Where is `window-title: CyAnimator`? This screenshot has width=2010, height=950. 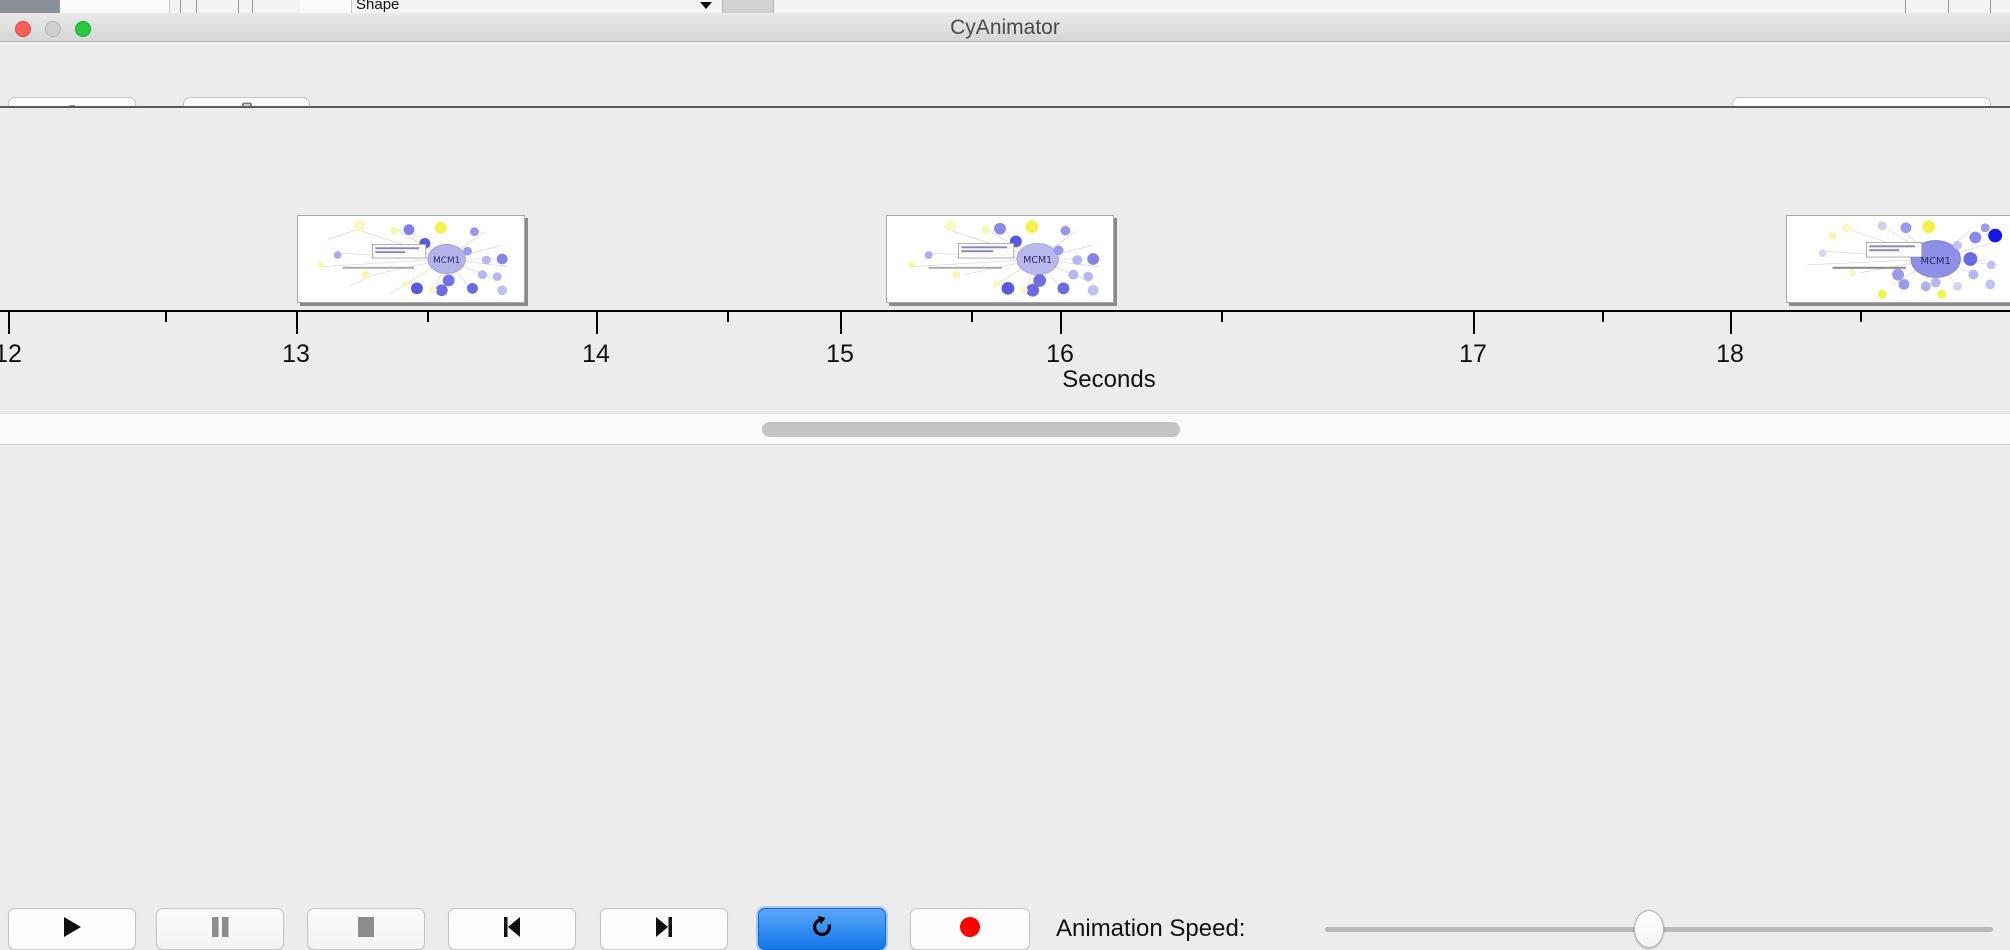 window-title: CyAnimator is located at coordinates (1005, 27).